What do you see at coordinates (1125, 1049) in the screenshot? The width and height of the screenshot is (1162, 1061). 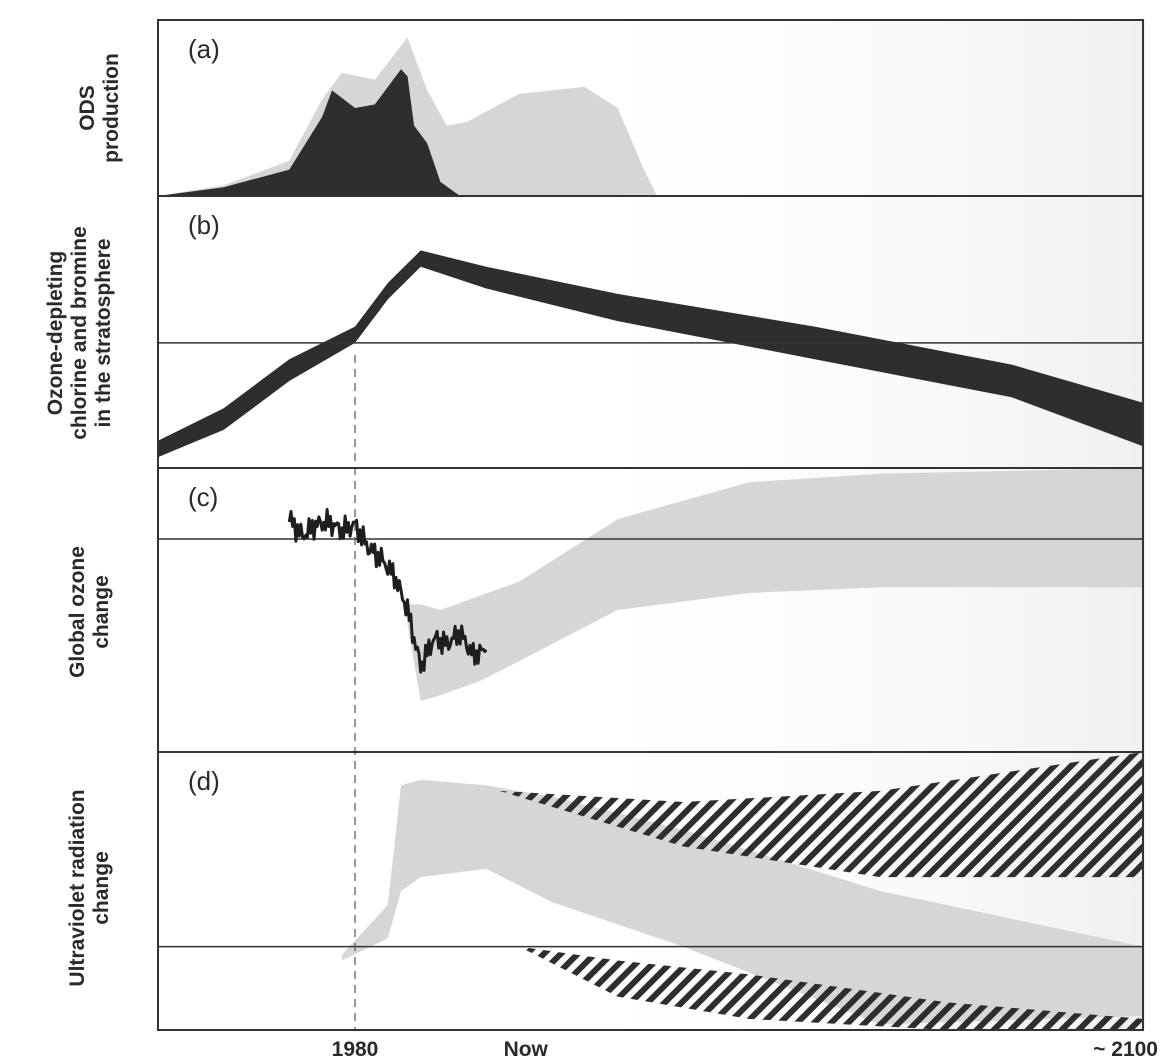 I see `x-tick-label-3: ~ 2100` at bounding box center [1125, 1049].